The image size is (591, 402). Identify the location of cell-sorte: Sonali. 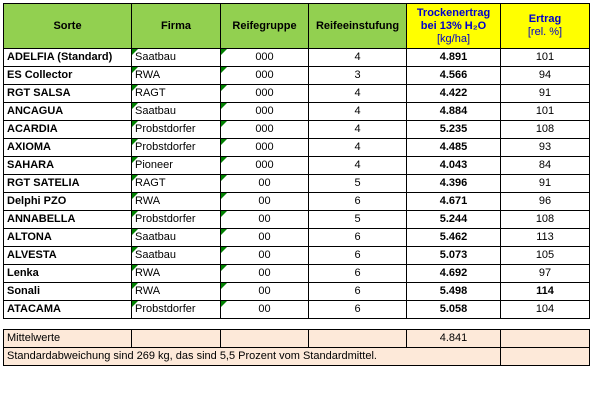
(67, 291).